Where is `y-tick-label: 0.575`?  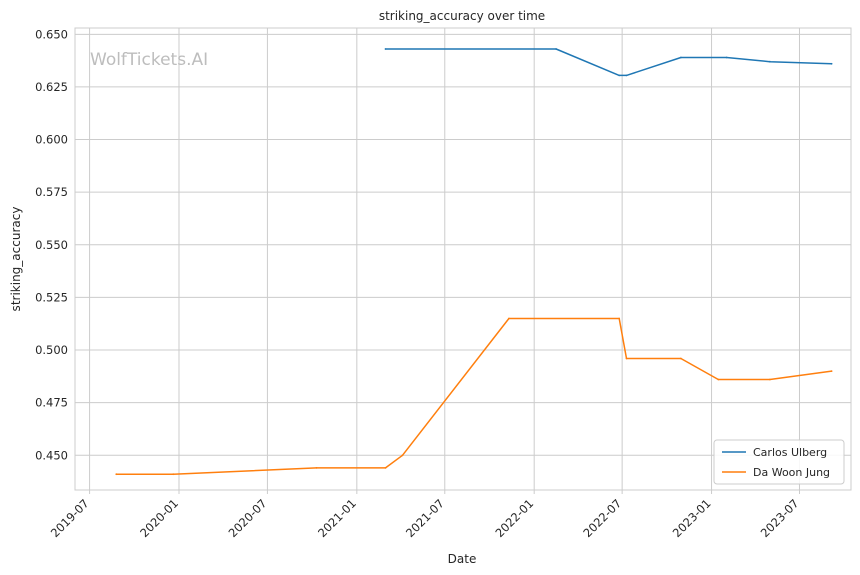 y-tick-label: 0.575 is located at coordinates (51, 192).